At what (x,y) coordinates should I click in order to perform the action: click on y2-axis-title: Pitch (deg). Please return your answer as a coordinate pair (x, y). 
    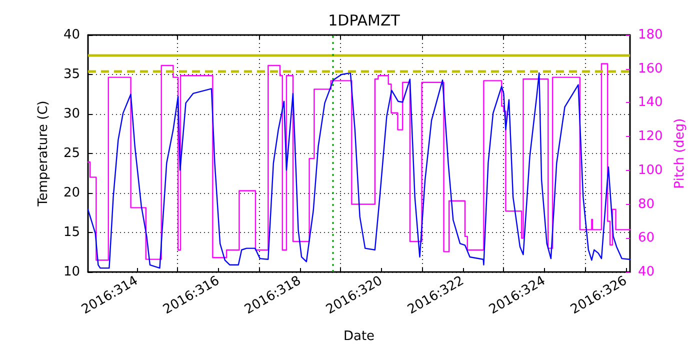
    Looking at the image, I should click on (680, 153).